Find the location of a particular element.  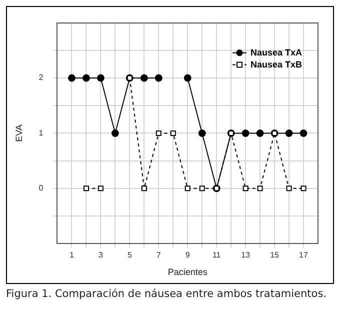

y-axis-title: EVA is located at coordinates (19, 133).